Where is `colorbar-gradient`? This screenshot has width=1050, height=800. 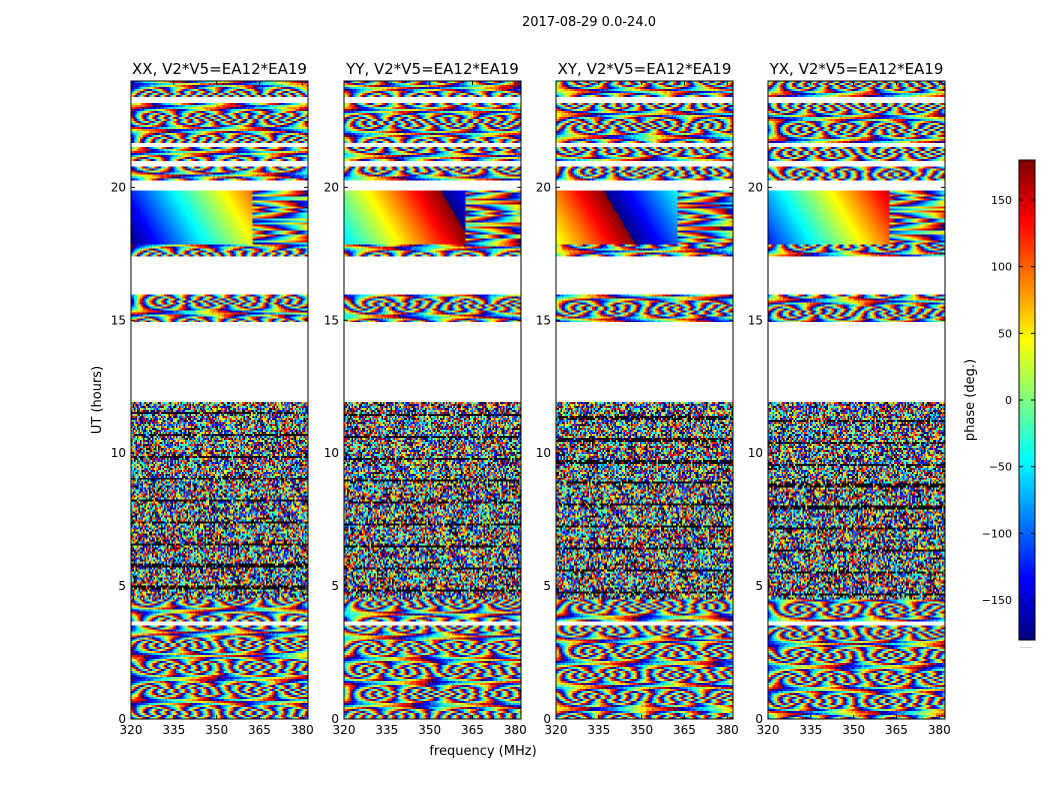 colorbar-gradient is located at coordinates (1027, 400).